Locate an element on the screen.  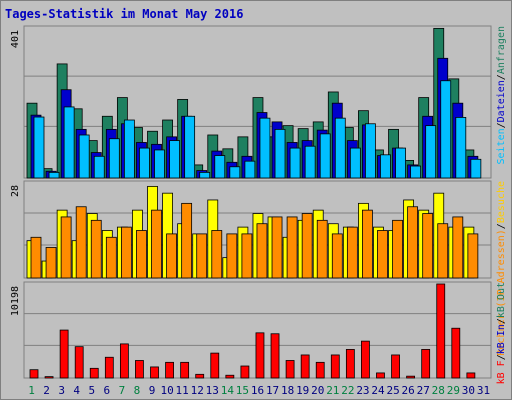
legend-entry: kB Out is located at coordinates (501, 300).